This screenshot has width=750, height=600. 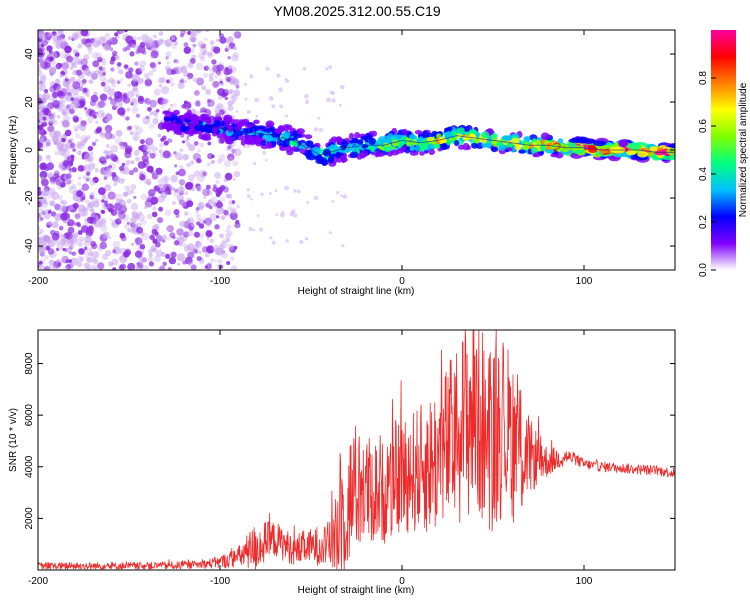 What do you see at coordinates (723, 150) in the screenshot?
I see `colorbar-gradient` at bounding box center [723, 150].